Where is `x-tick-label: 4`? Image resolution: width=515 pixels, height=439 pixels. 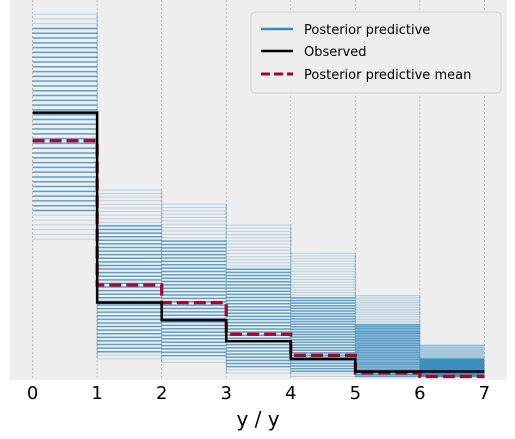
x-tick-label: 4 is located at coordinates (290, 393).